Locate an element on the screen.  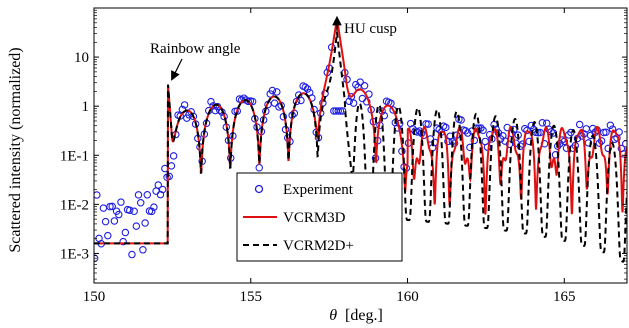
annotation-rainbow-arrow is located at coordinates (177, 69).